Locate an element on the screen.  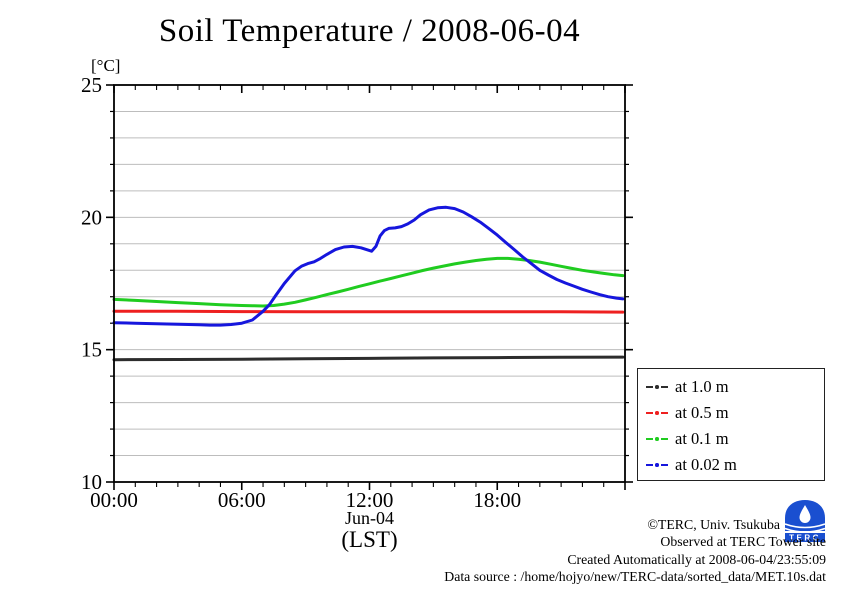
chart-title: Soil Temperature / 2008-06-04 is located at coordinates (369, 31).